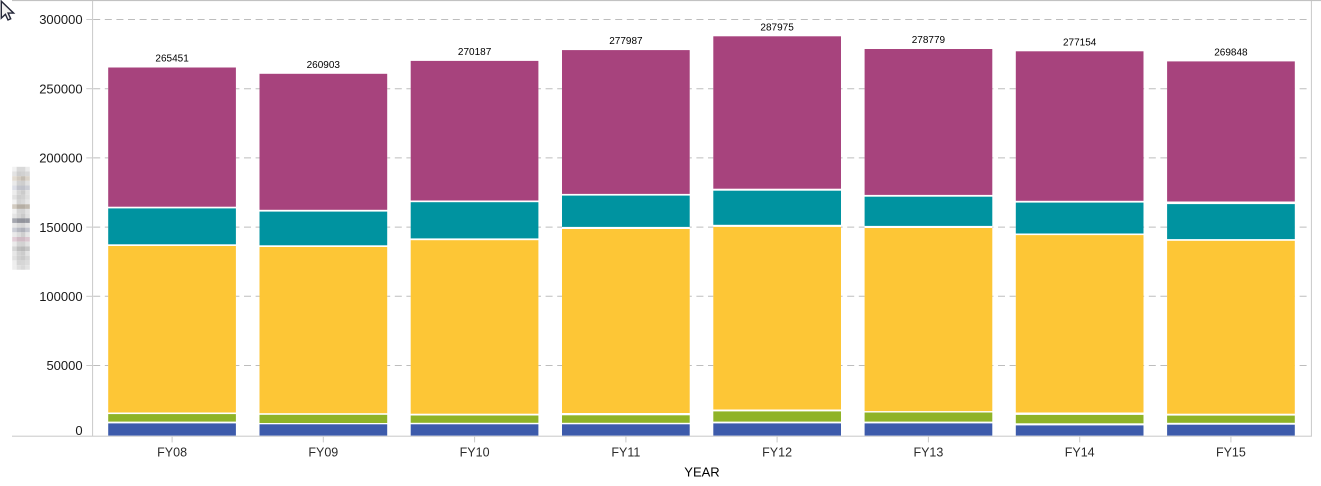 The height and width of the screenshot is (486, 1321). What do you see at coordinates (324, 65) in the screenshot?
I see `svg-text: 260903` at bounding box center [324, 65].